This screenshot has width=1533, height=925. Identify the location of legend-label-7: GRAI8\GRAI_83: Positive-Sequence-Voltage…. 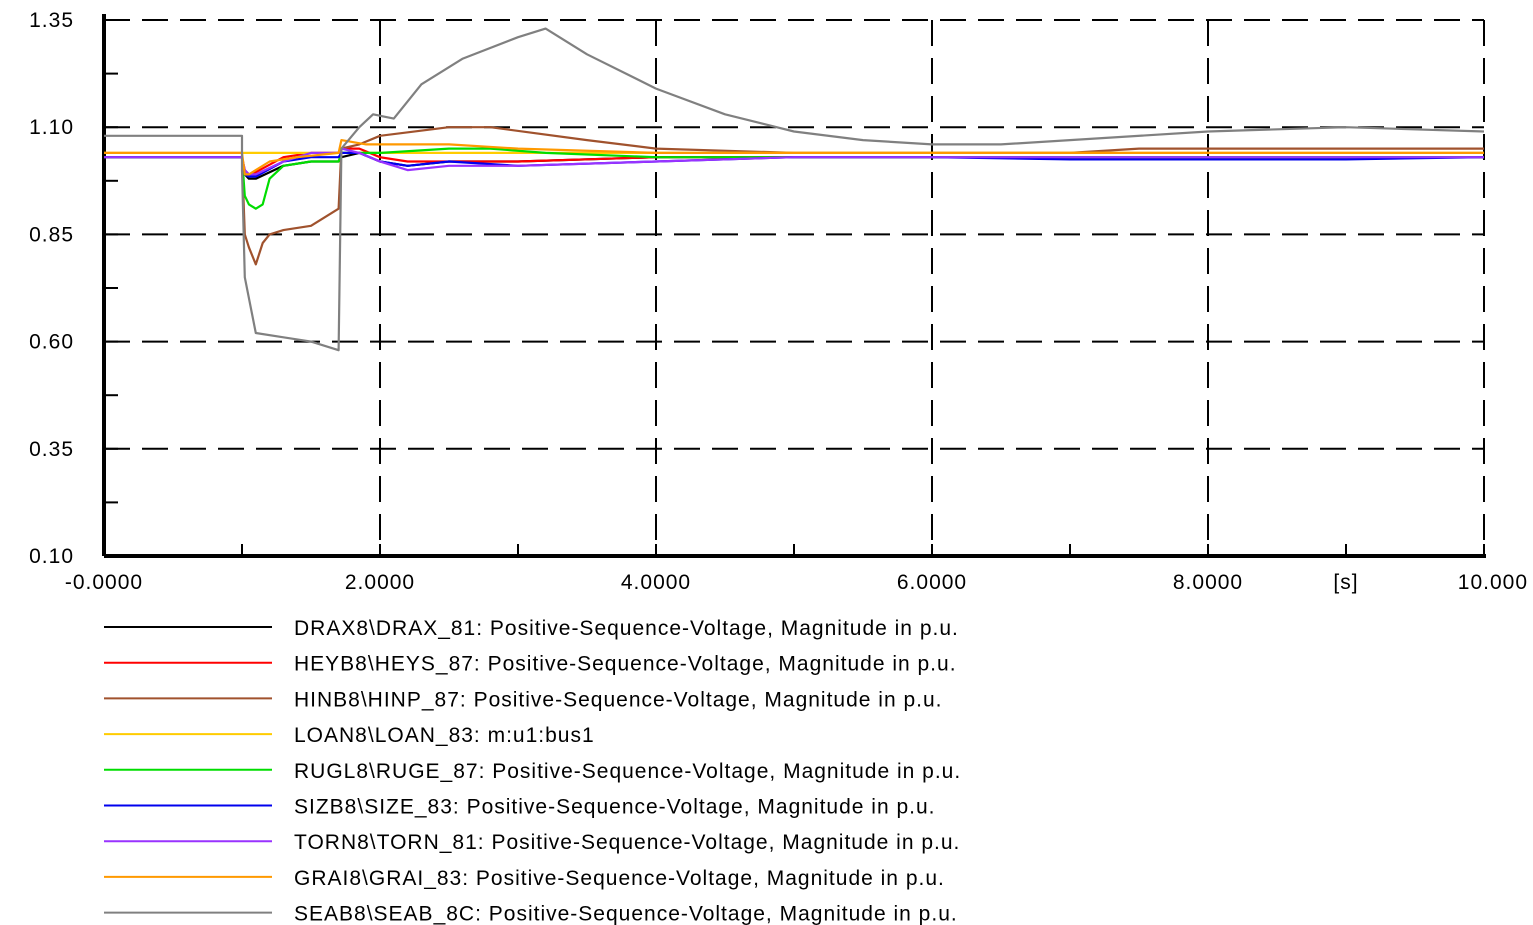
(619, 878).